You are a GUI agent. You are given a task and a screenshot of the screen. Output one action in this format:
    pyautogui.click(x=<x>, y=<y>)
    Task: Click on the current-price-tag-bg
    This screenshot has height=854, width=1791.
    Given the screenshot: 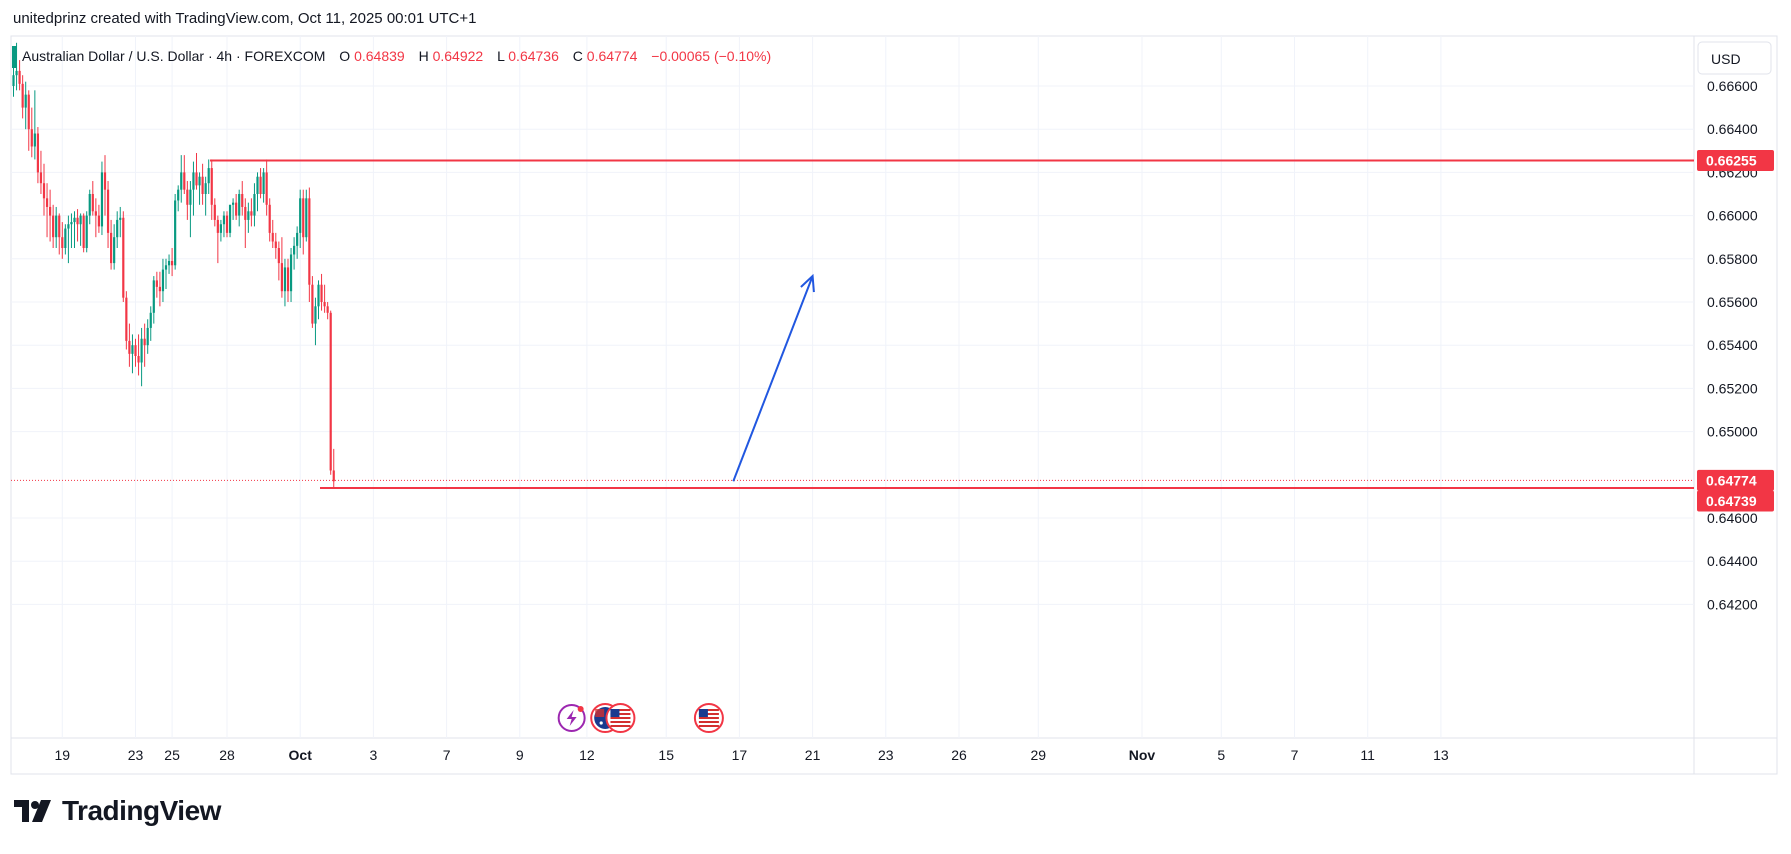 What is the action you would take?
    pyautogui.click(x=1735, y=480)
    